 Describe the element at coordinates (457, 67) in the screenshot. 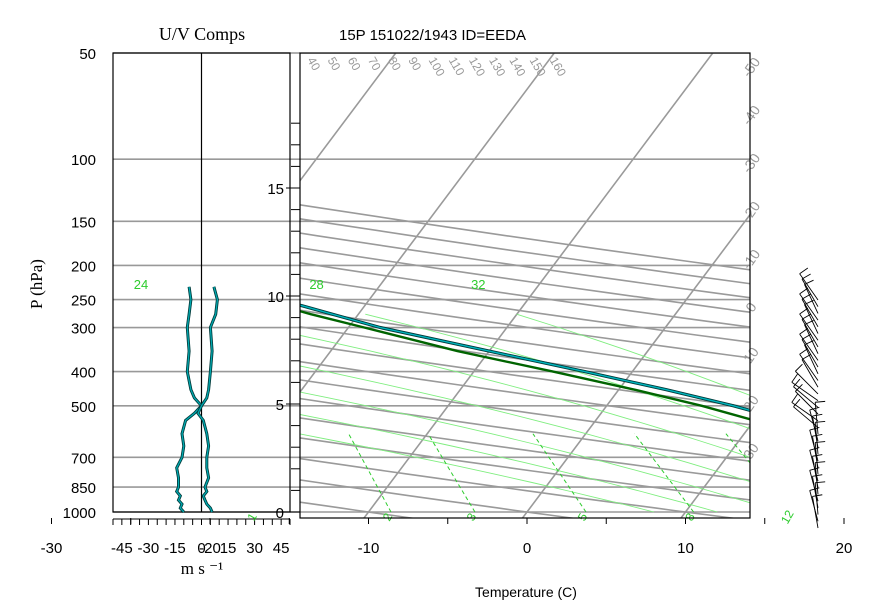

I see `dry-adiabat-label: 110` at that location.